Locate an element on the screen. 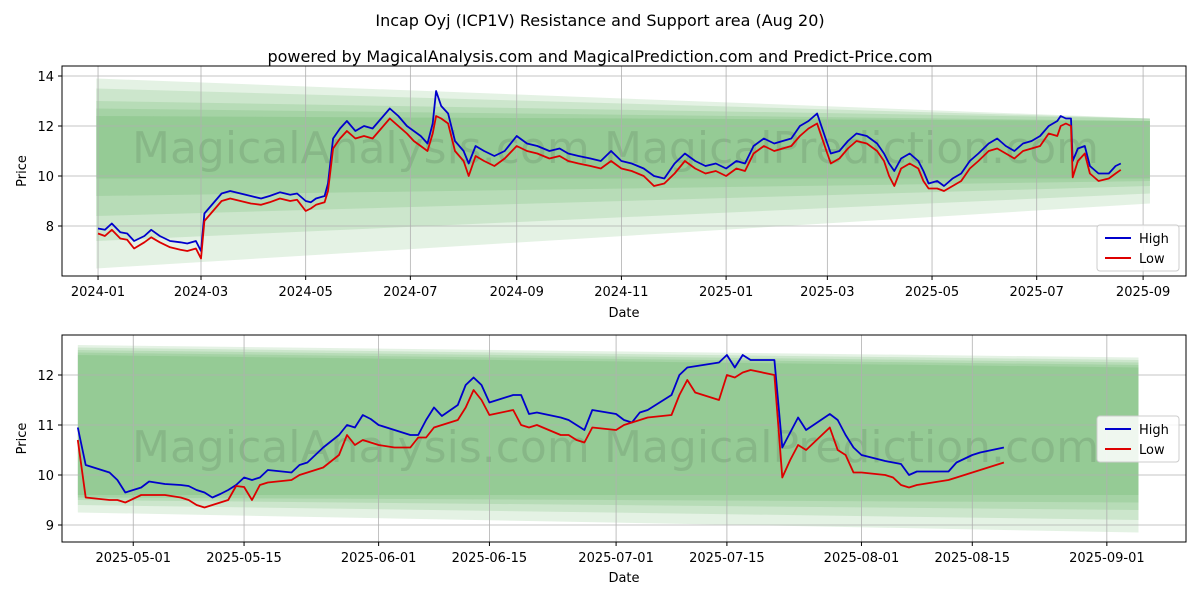 The height and width of the screenshot is (600, 1200). x-tick-label: 2025-08-15 is located at coordinates (973, 558).